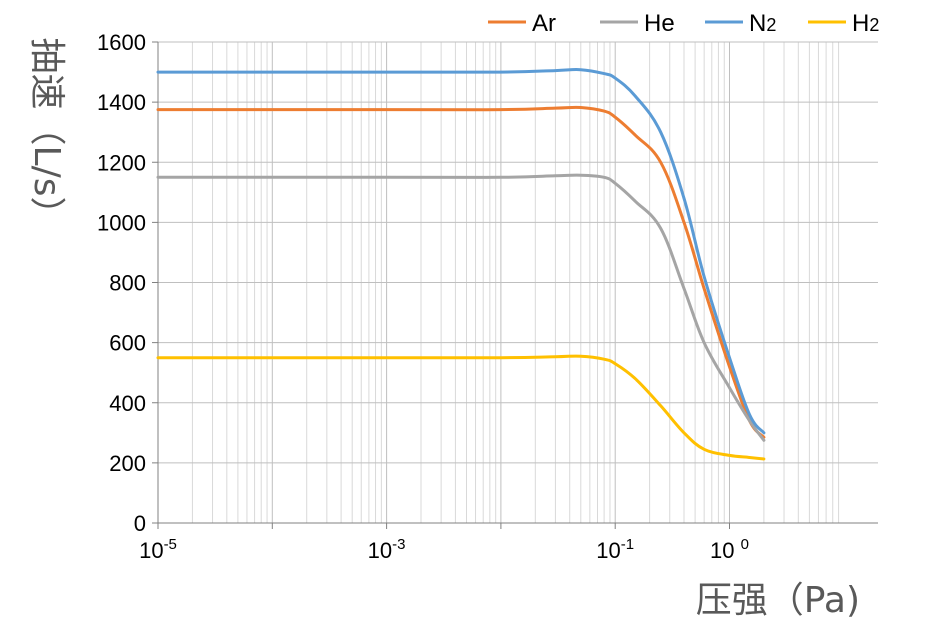  What do you see at coordinates (444, 549) in the screenshot?
I see `x-tick-labels: 10⁻⁵ 10⁻³ 10⁻¹ 10 0` at bounding box center [444, 549].